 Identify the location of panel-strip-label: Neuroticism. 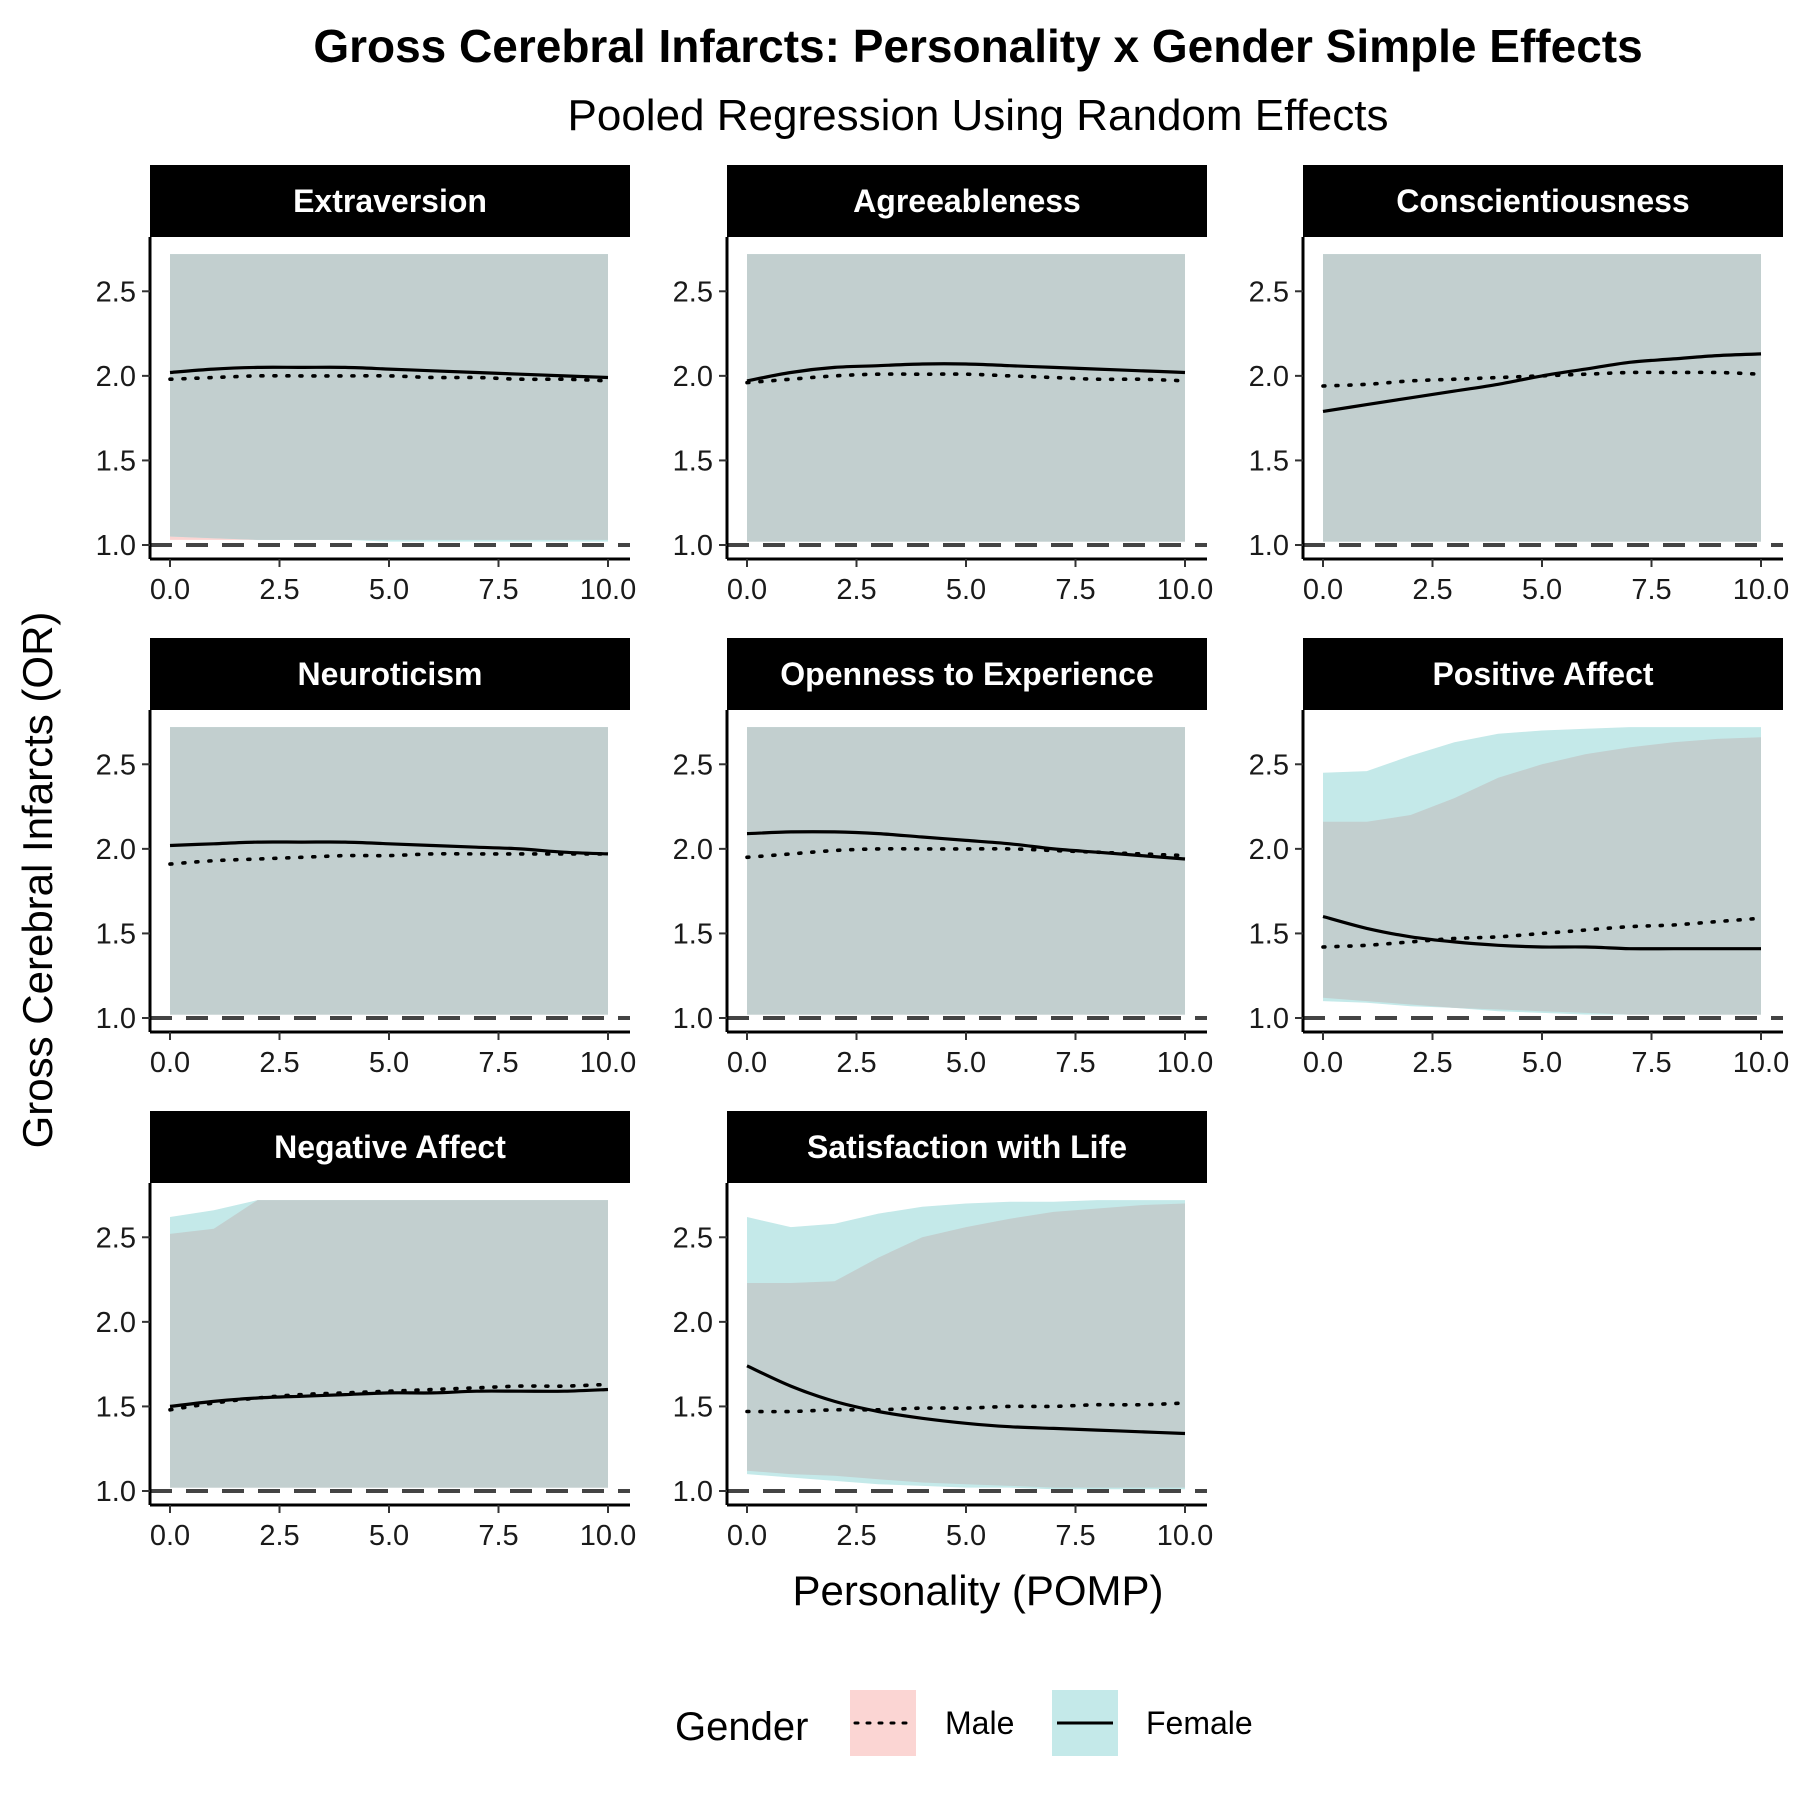
(390, 674).